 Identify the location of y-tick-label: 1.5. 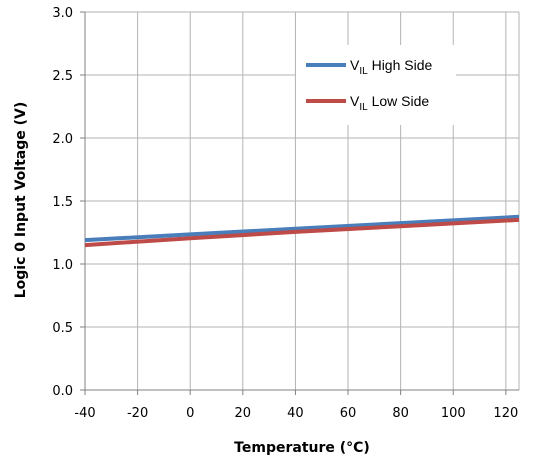
(62, 202).